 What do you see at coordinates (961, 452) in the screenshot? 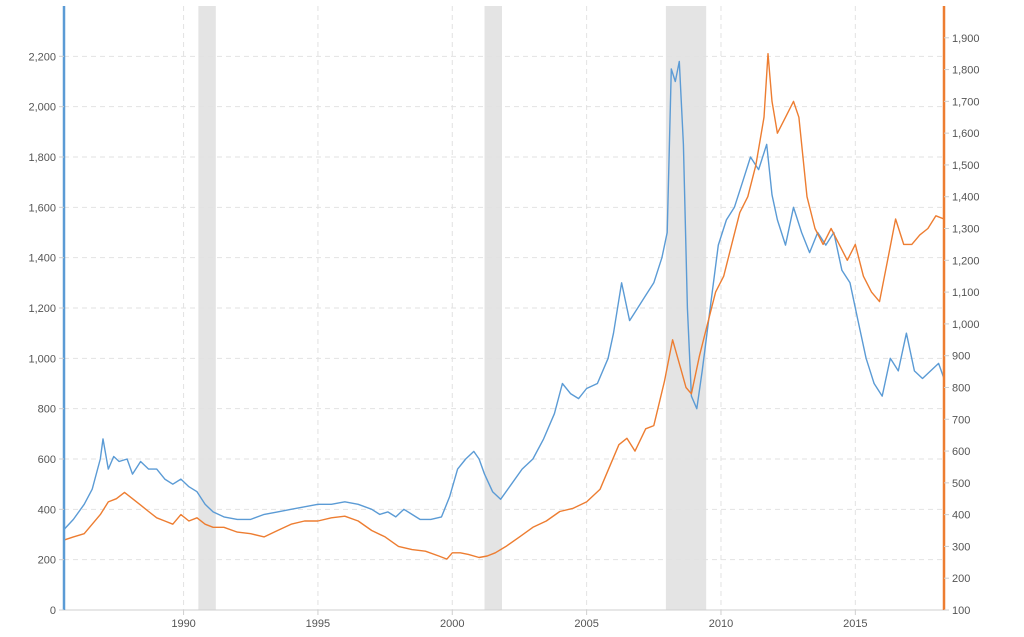
I see `right-y-tick-label-5: 600` at bounding box center [961, 452].